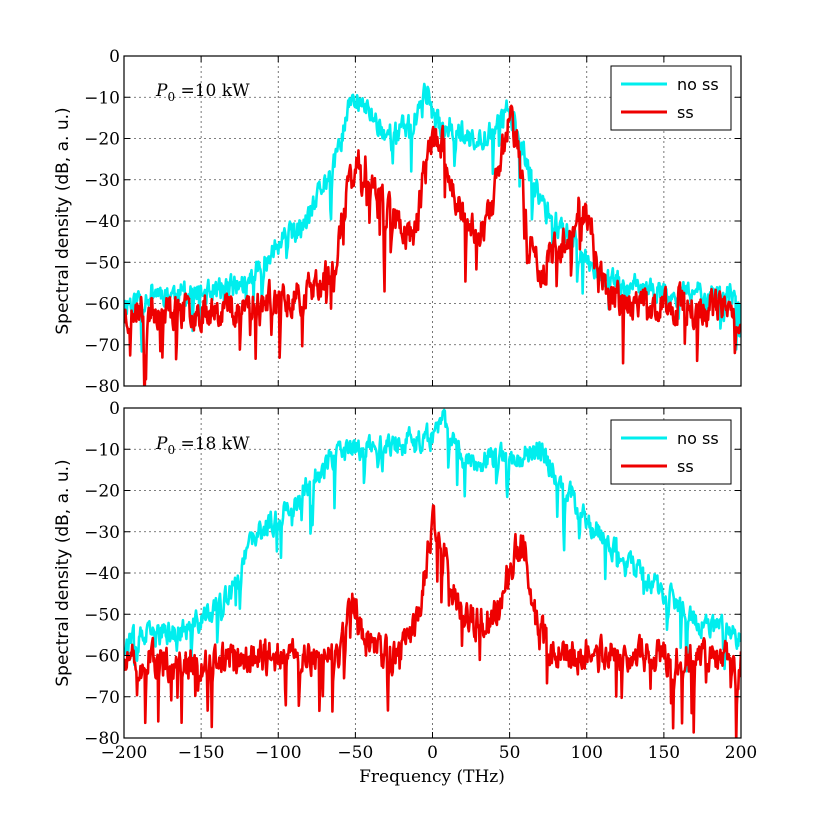 The width and height of the screenshot is (822, 822). What do you see at coordinates (201, 753) in the screenshot?
I see `x-tick-label: −150` at bounding box center [201, 753].